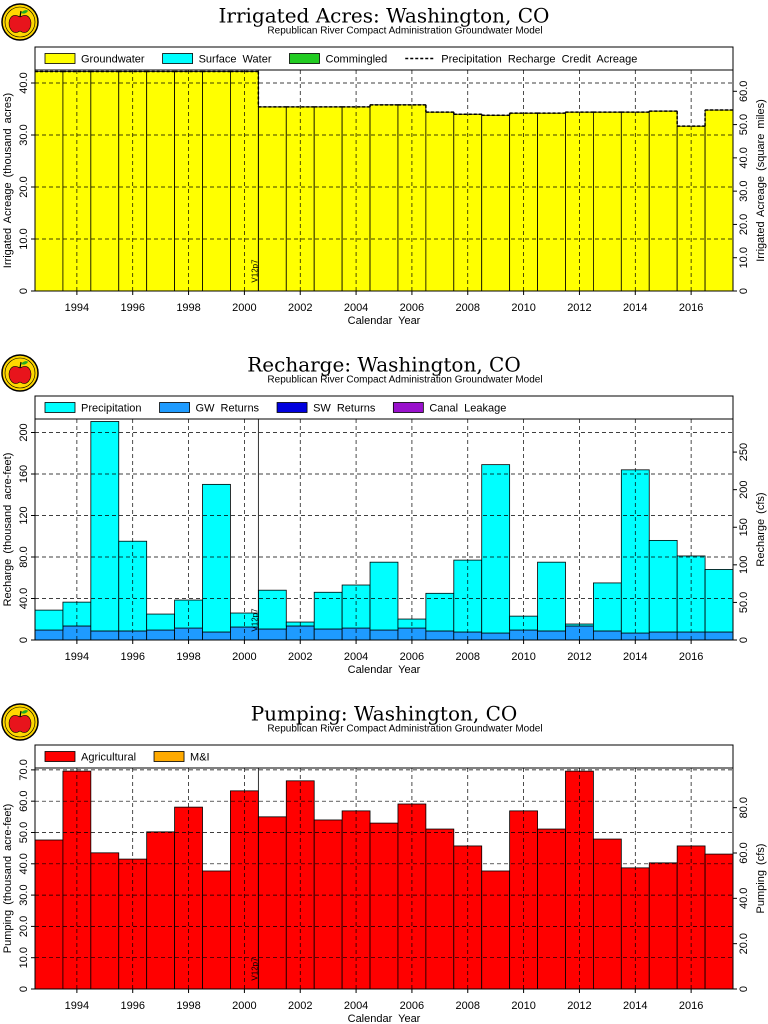 The image size is (768, 1024). Describe the element at coordinates (254, 969) in the screenshot. I see `annotation-text: V12p7` at that location.